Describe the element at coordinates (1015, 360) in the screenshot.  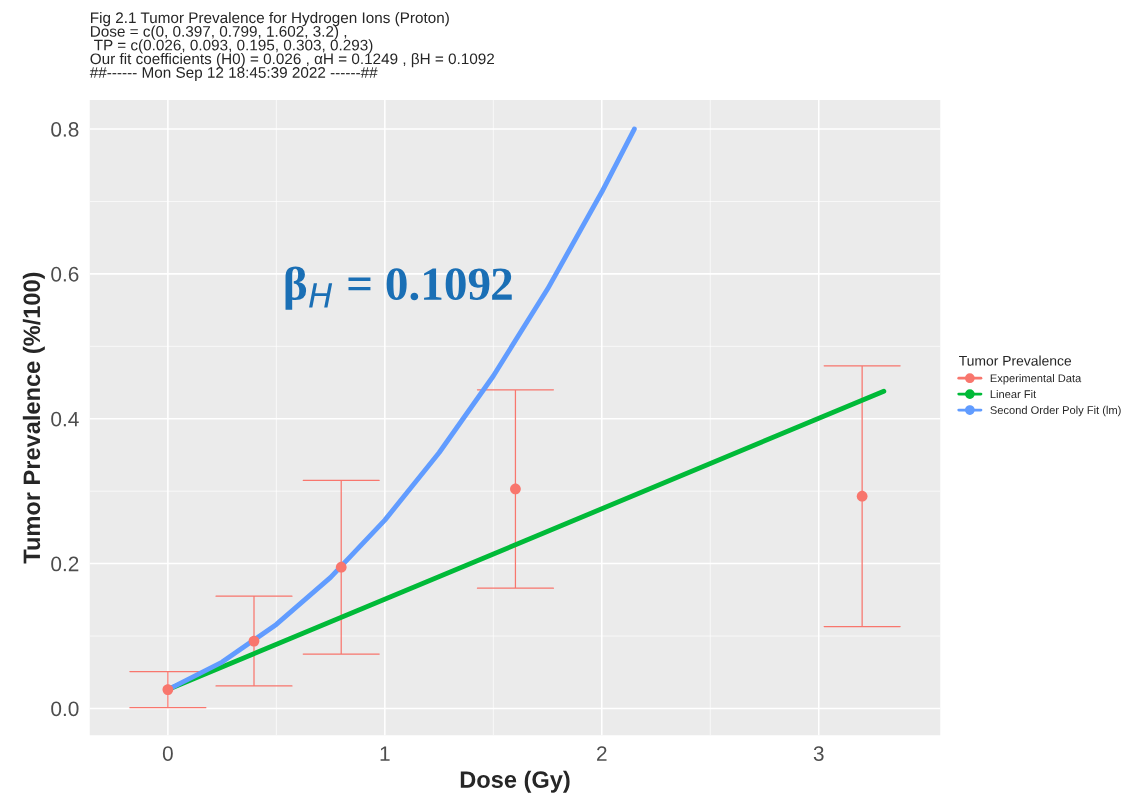
I see `legend-title: Tumor Prevalence` at that location.